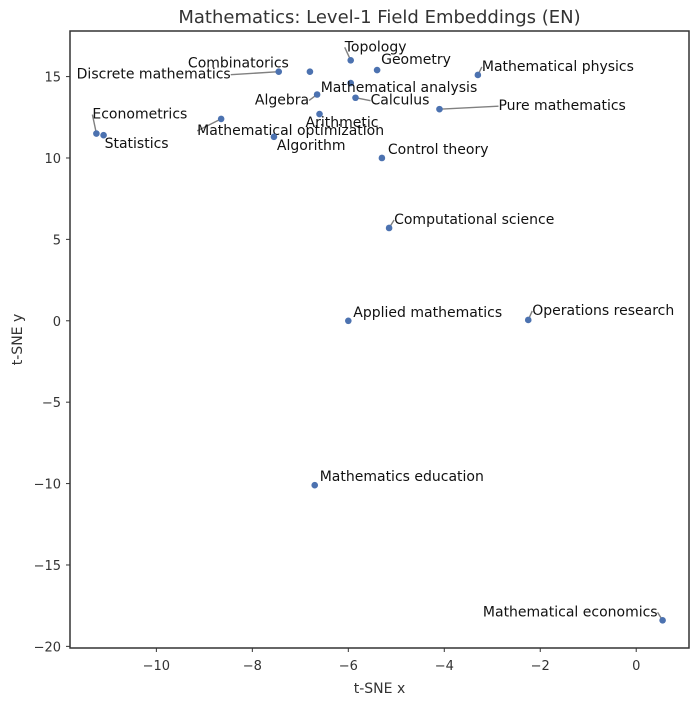 This screenshot has height=705, width=700. What do you see at coordinates (57, 240) in the screenshot?
I see `y-tick-label: 5` at bounding box center [57, 240].